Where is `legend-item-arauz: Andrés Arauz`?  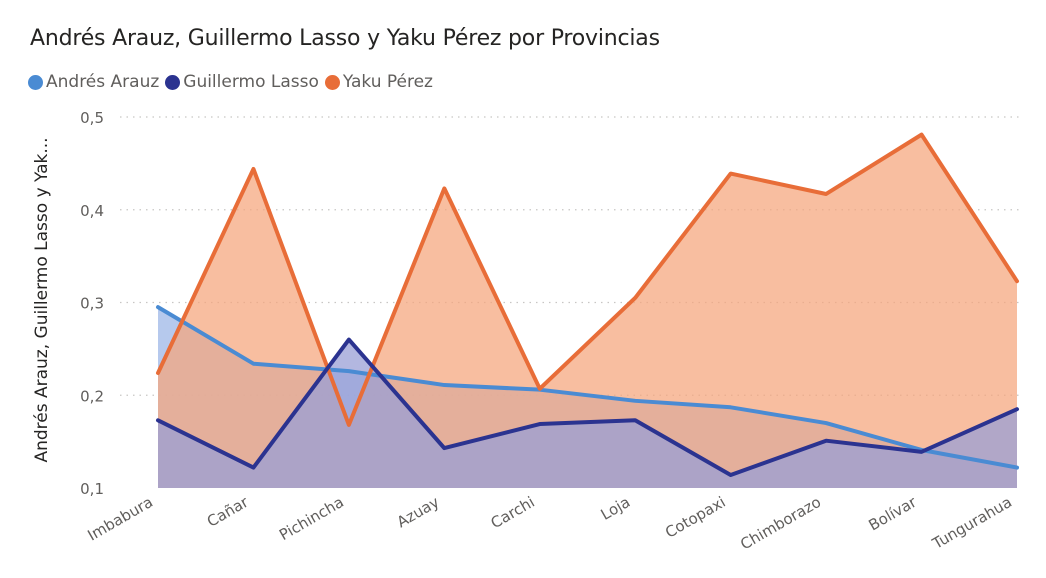
legend-item-arauz: Andrés Arauz is located at coordinates (93, 82).